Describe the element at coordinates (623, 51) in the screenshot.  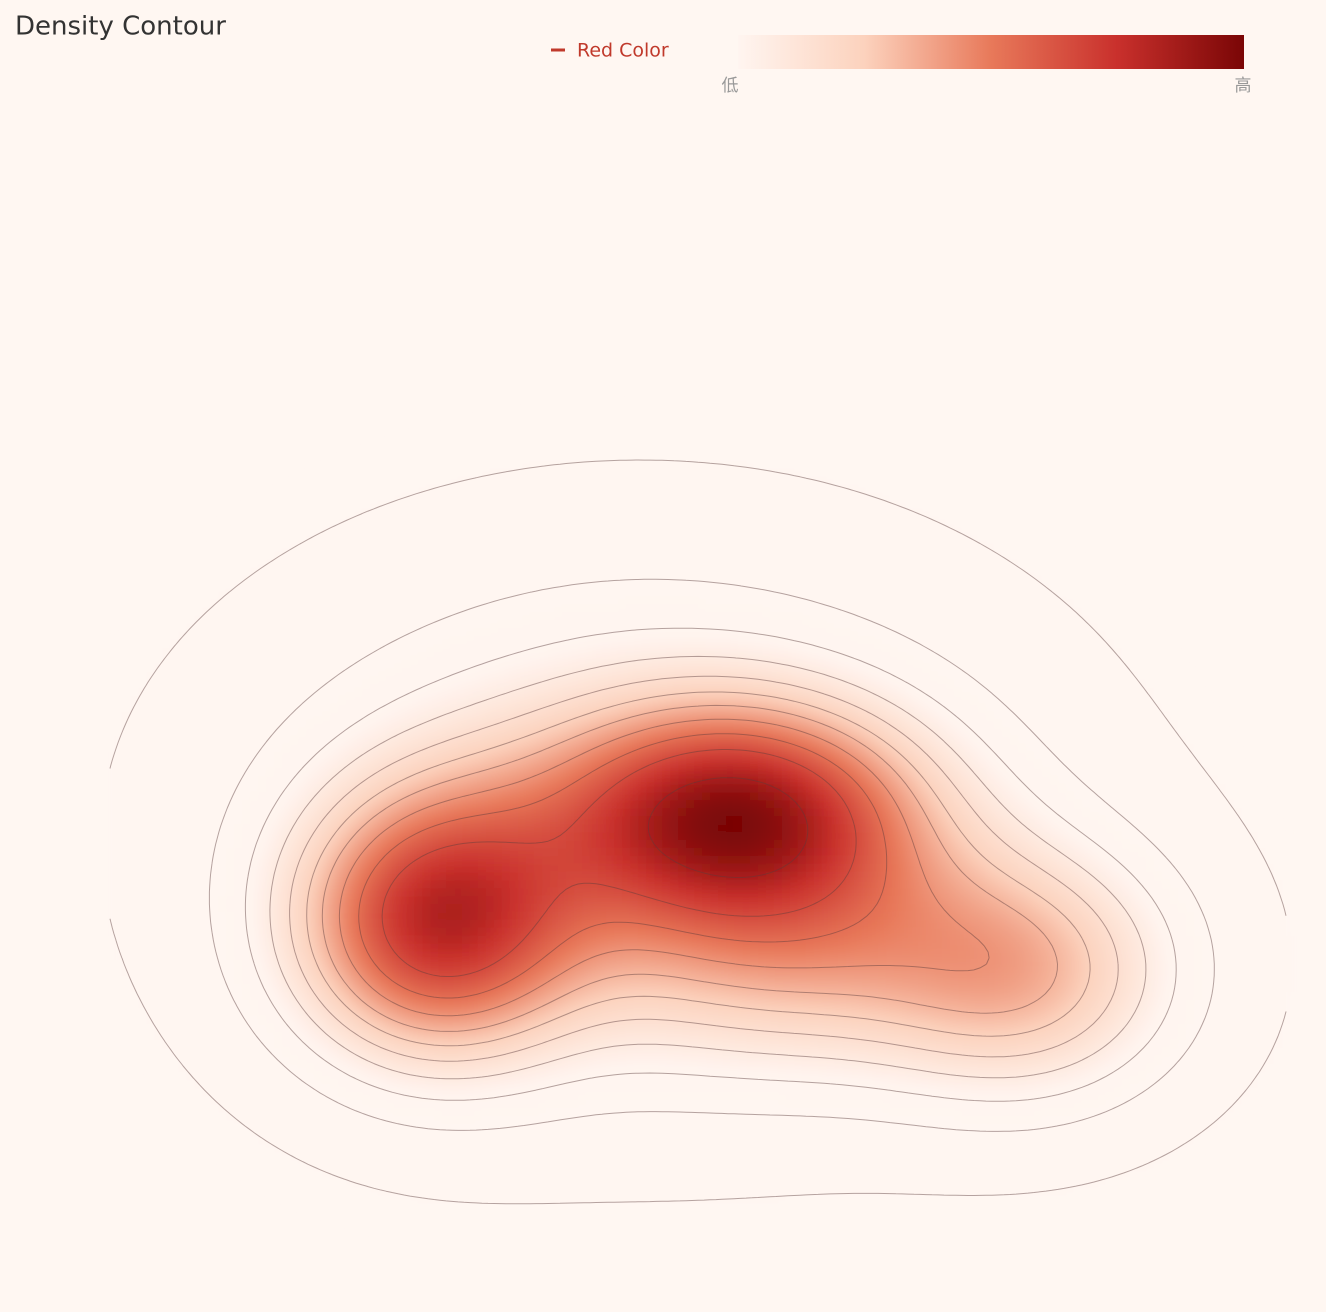
I see `legend-label: Red Color` at that location.